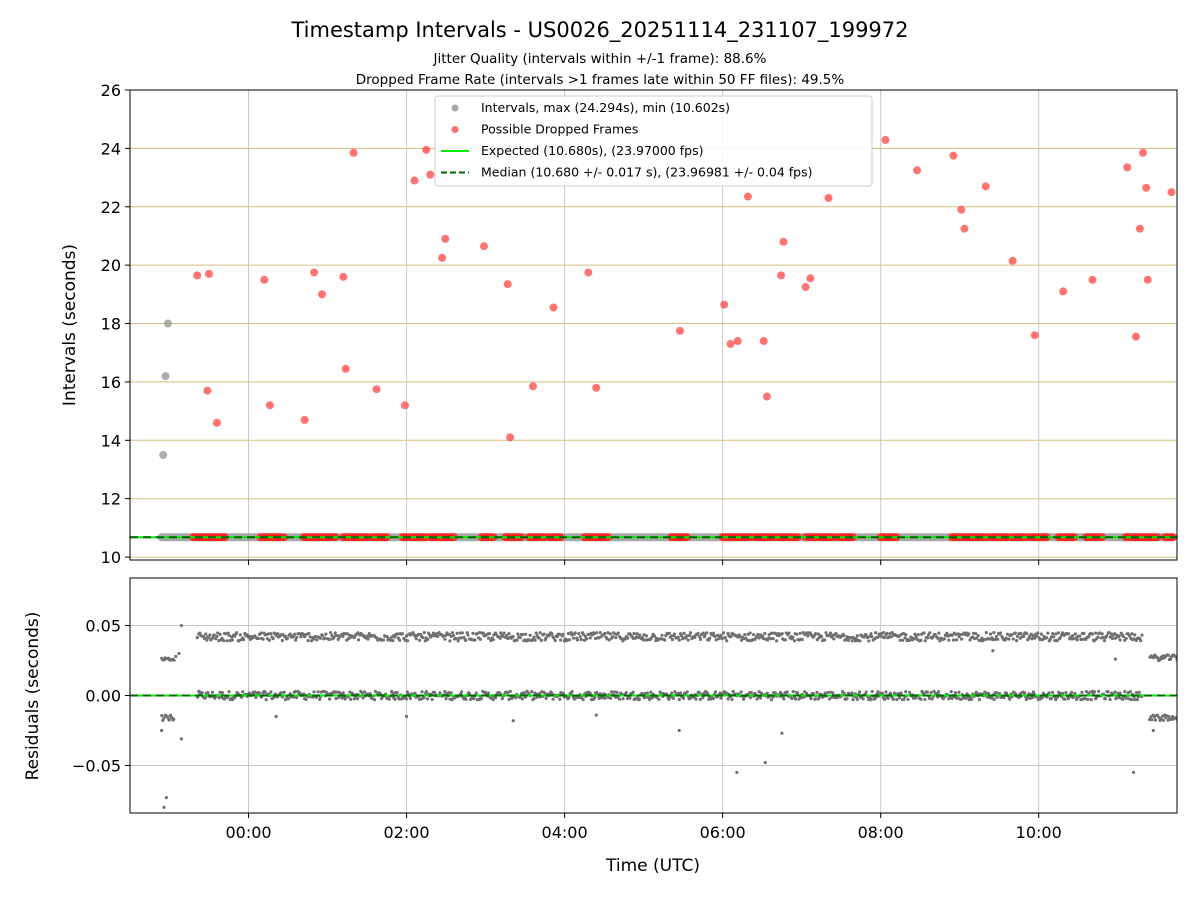  What do you see at coordinates (111, 557) in the screenshot?
I see `top-ytick-label-0: 10` at bounding box center [111, 557].